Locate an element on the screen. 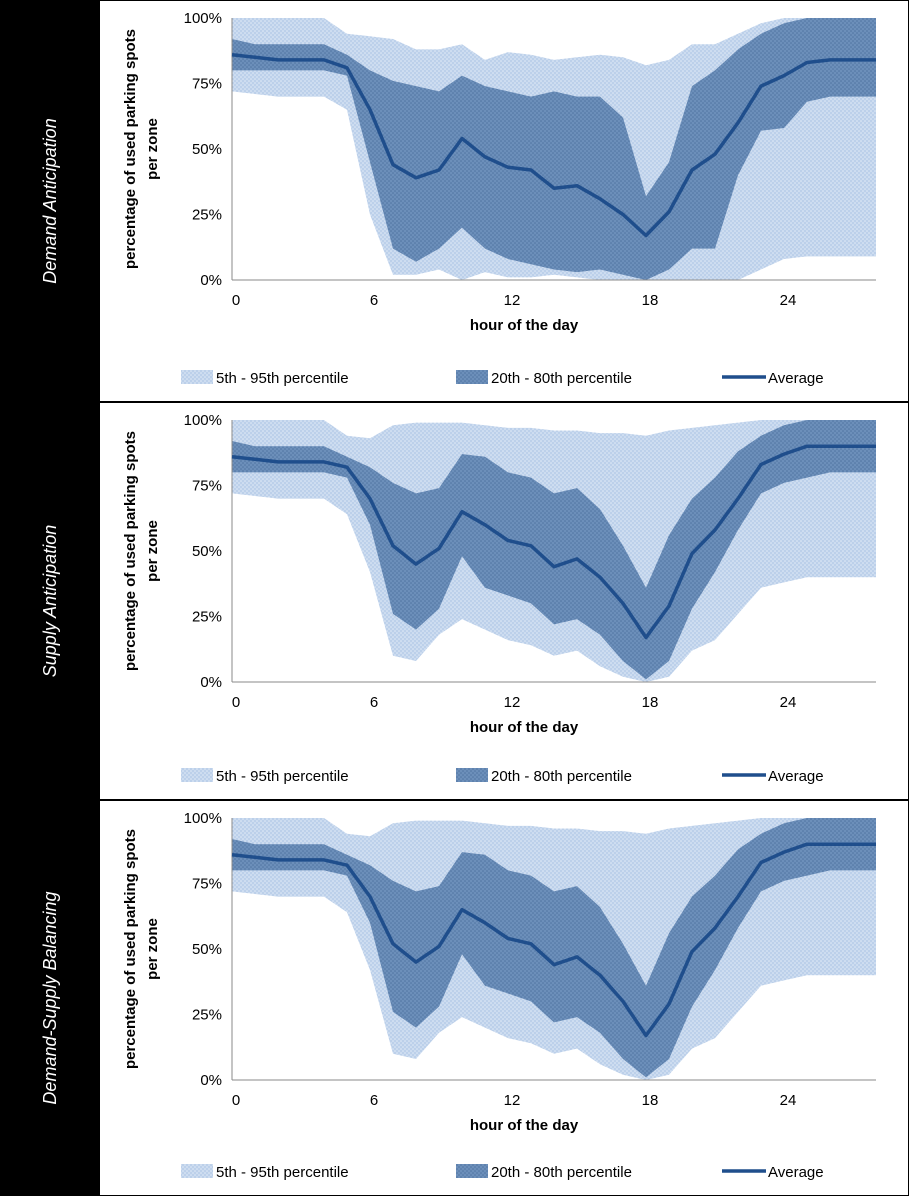 This screenshot has height=1201, width=909. panel-label: Supply Anticipation is located at coordinates (50, 601).